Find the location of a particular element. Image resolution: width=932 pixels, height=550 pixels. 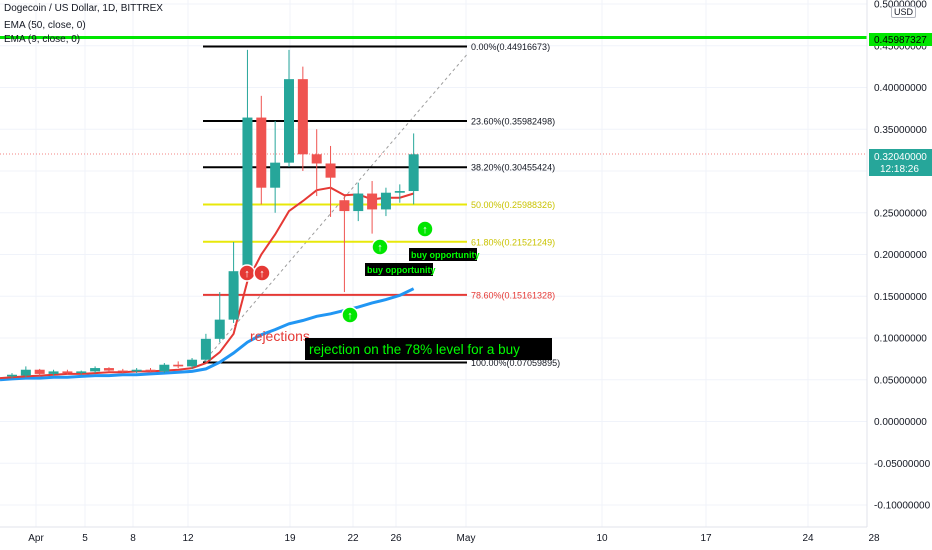

price-tick-label: 0.15000000 is located at coordinates (900, 297).